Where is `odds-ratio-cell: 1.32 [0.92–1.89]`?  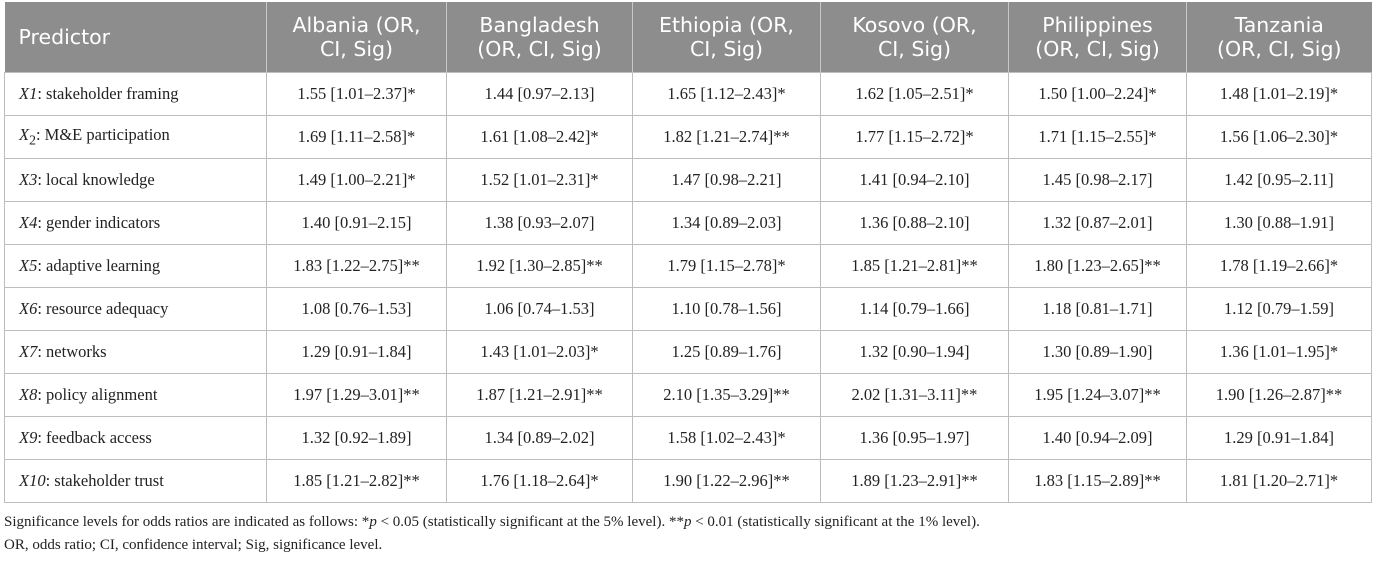 odds-ratio-cell: 1.32 [0.92–1.89] is located at coordinates (356, 438).